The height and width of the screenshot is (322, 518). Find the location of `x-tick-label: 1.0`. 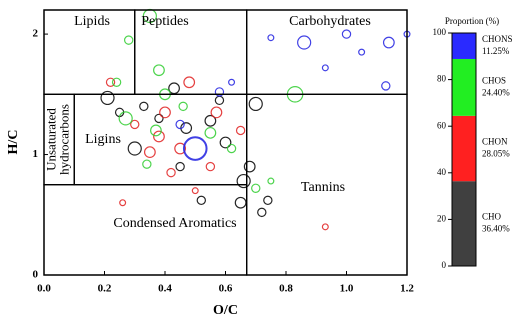

x-tick-label: 1.0 is located at coordinates (347, 289).